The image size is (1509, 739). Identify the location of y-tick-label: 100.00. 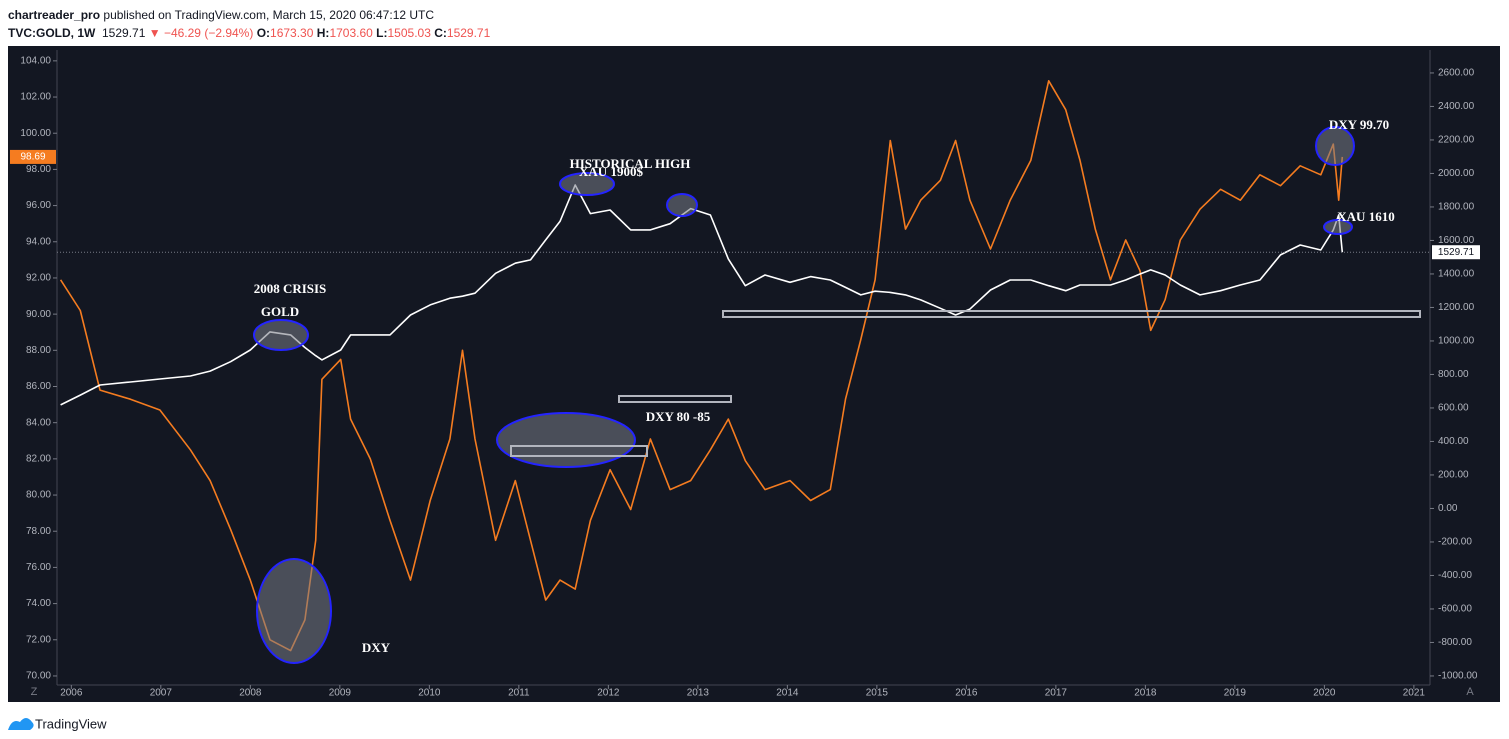
(35, 133).